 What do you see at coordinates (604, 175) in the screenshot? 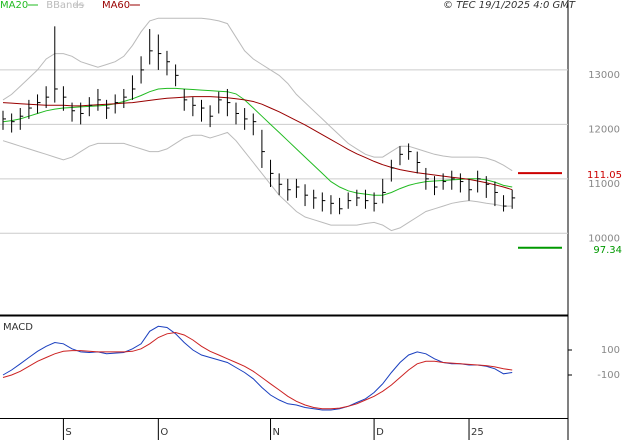
I see `level-label: 111.05` at bounding box center [604, 175].